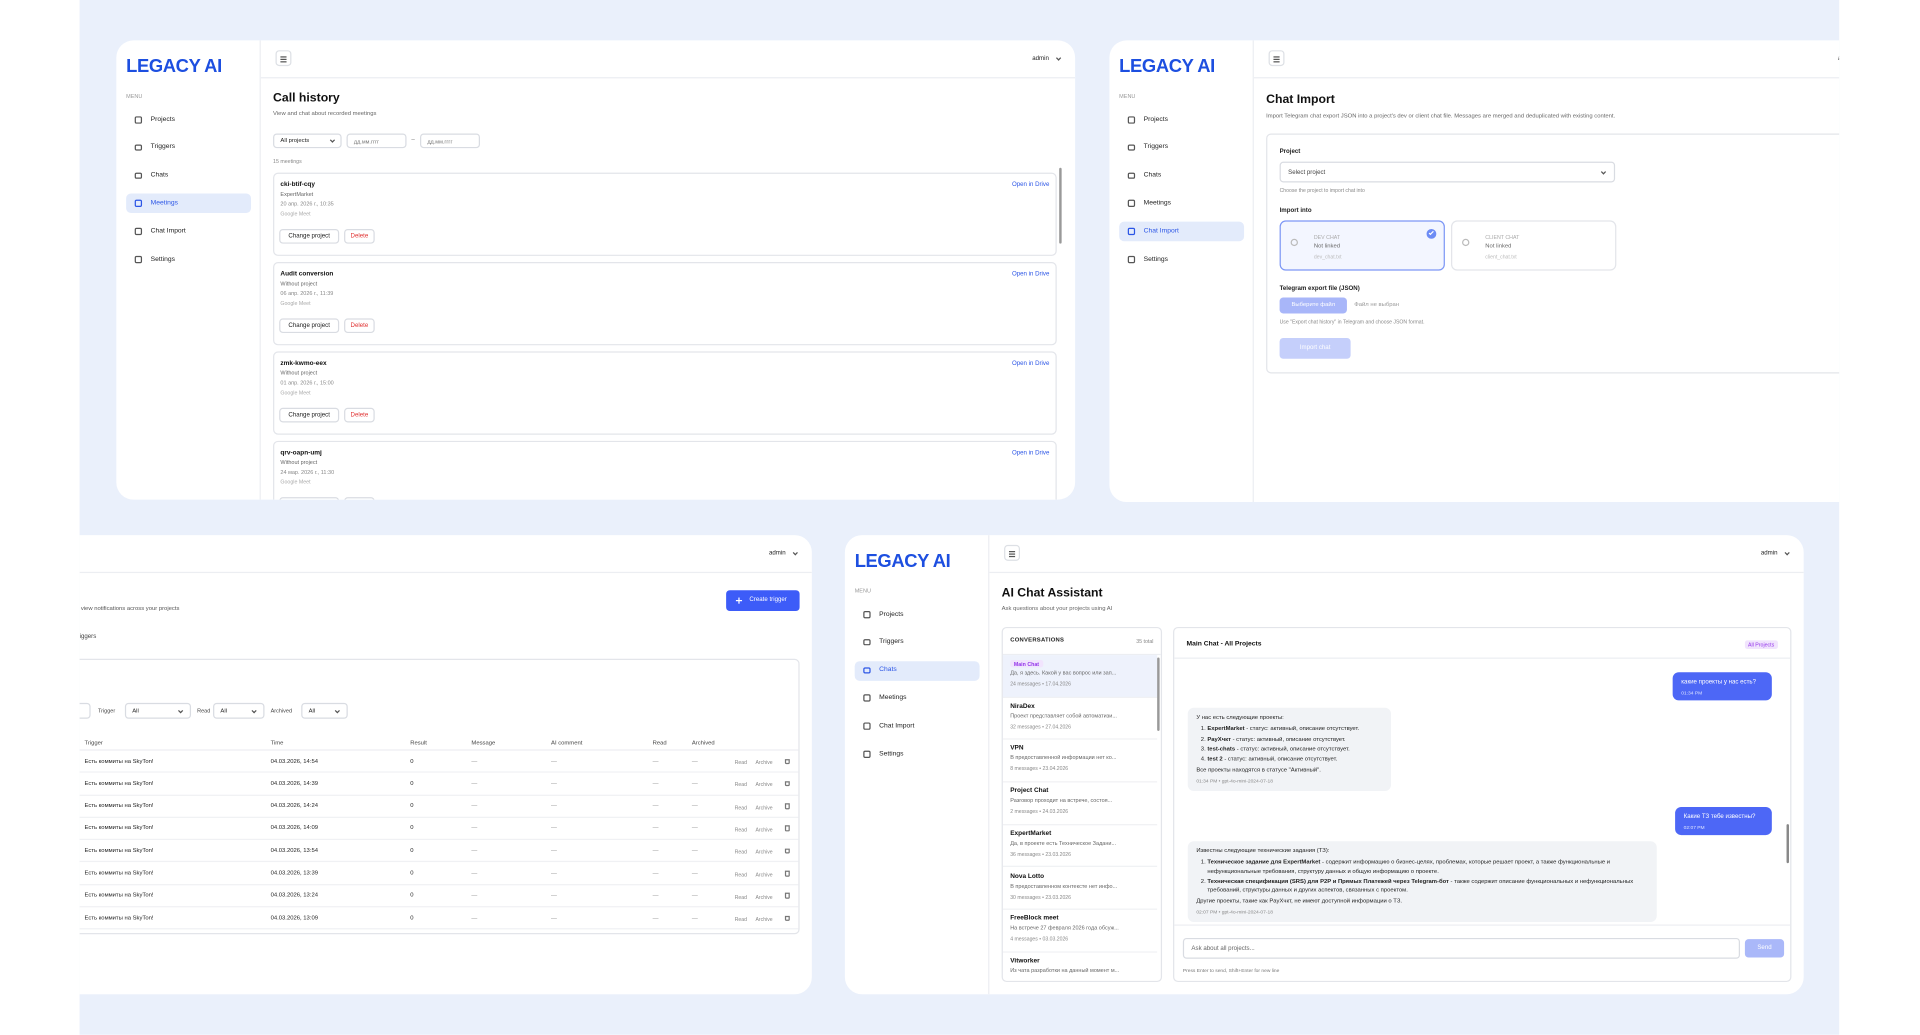 Image resolution: width=1920 pixels, height=1035 pixels. What do you see at coordinates (1362, 245) in the screenshot?
I see `import-target: DEV CHAT Not linked dev_chat.txt` at bounding box center [1362, 245].